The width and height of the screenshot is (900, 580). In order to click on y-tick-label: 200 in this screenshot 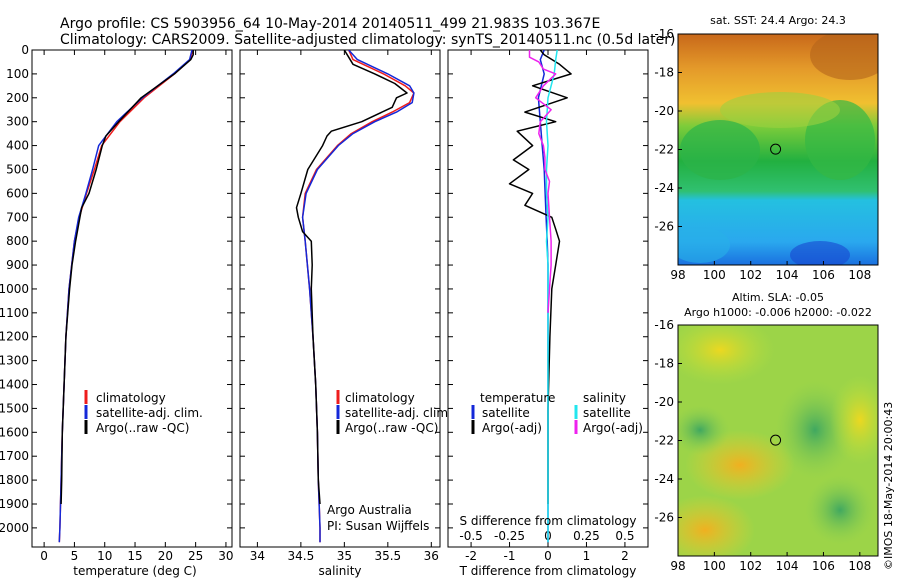, I will do `click(17, 98)`.